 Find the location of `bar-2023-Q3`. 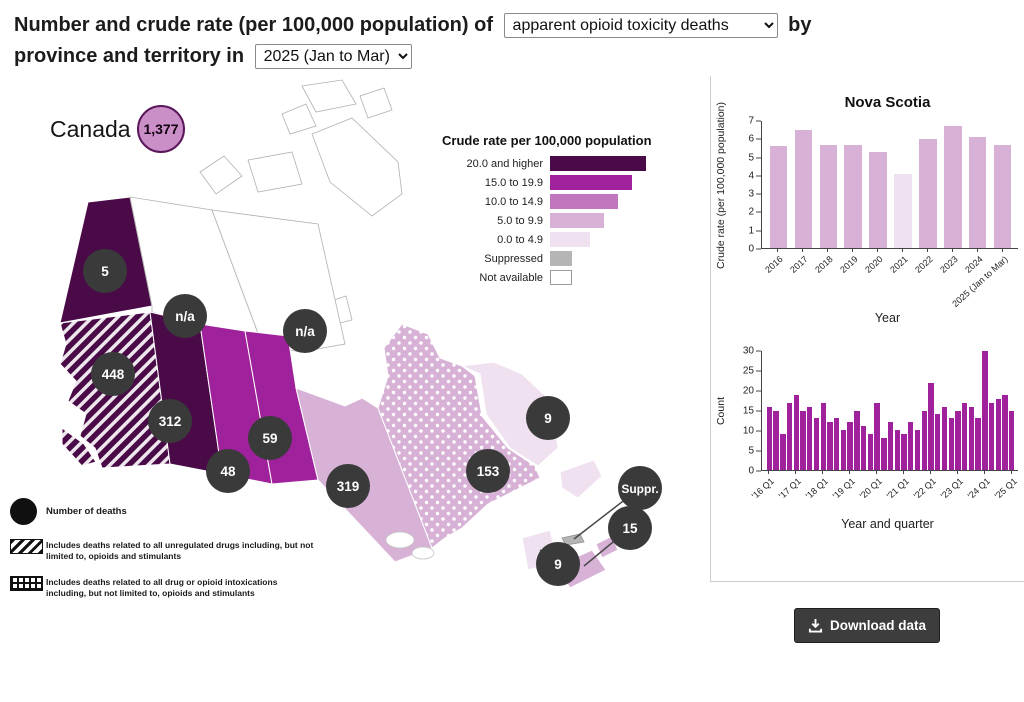

bar-2023-Q3 is located at coordinates (971, 438).